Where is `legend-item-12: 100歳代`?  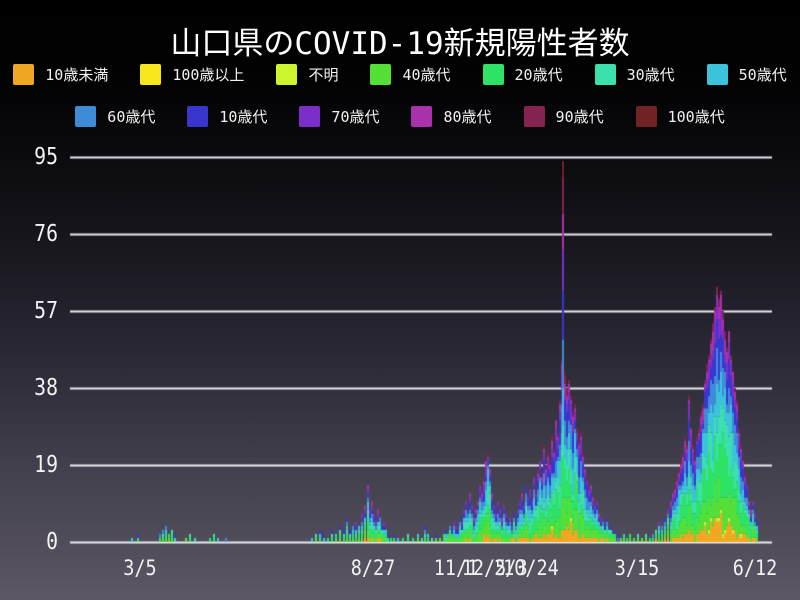 legend-item-12: 100歳代 is located at coordinates (680, 116).